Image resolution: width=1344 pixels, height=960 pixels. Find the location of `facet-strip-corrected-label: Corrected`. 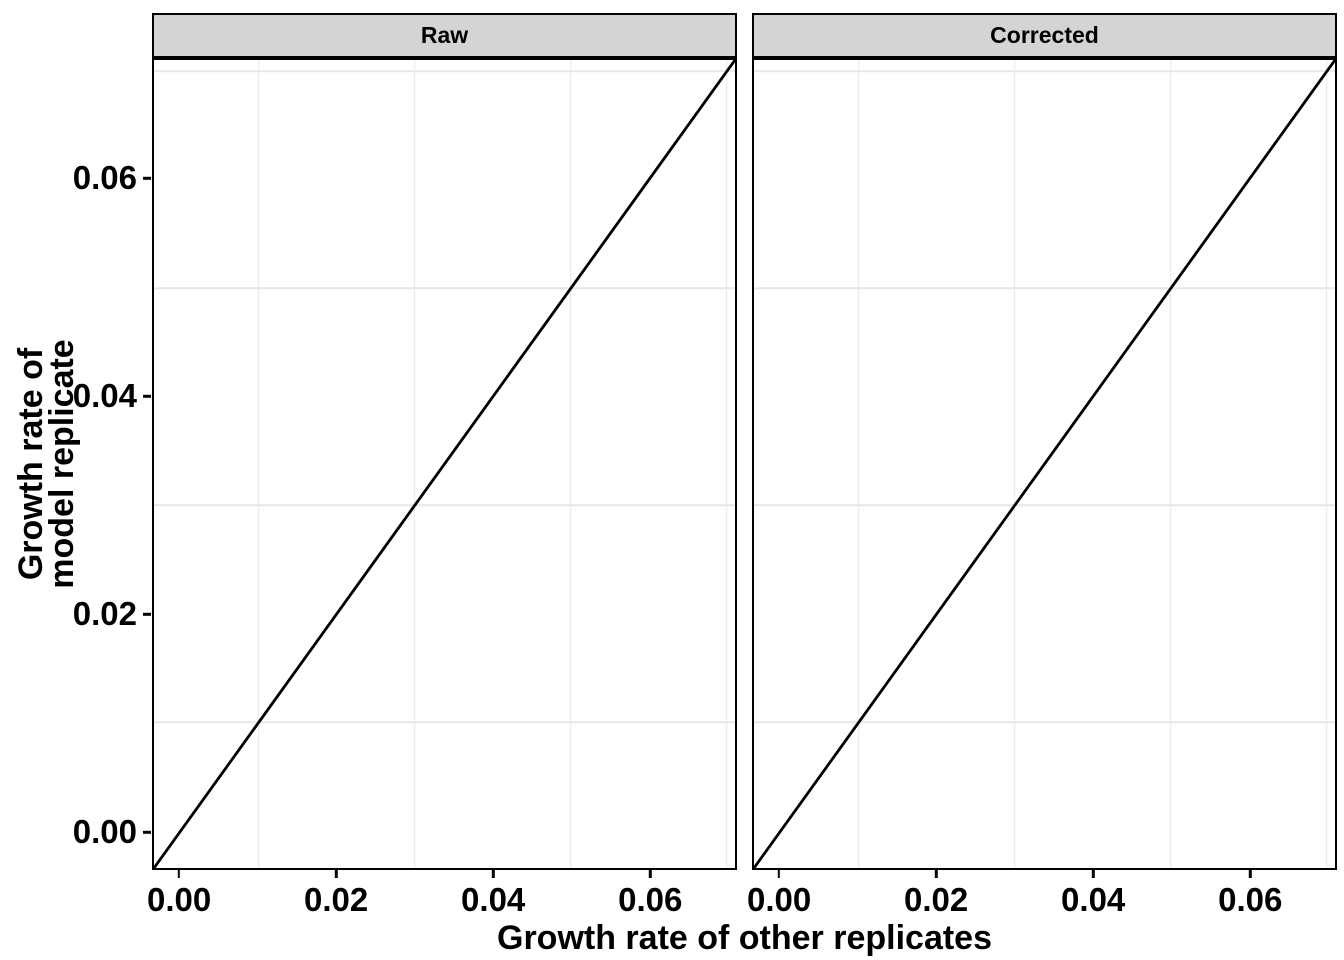

facet-strip-corrected-label: Corrected is located at coordinates (1044, 35).